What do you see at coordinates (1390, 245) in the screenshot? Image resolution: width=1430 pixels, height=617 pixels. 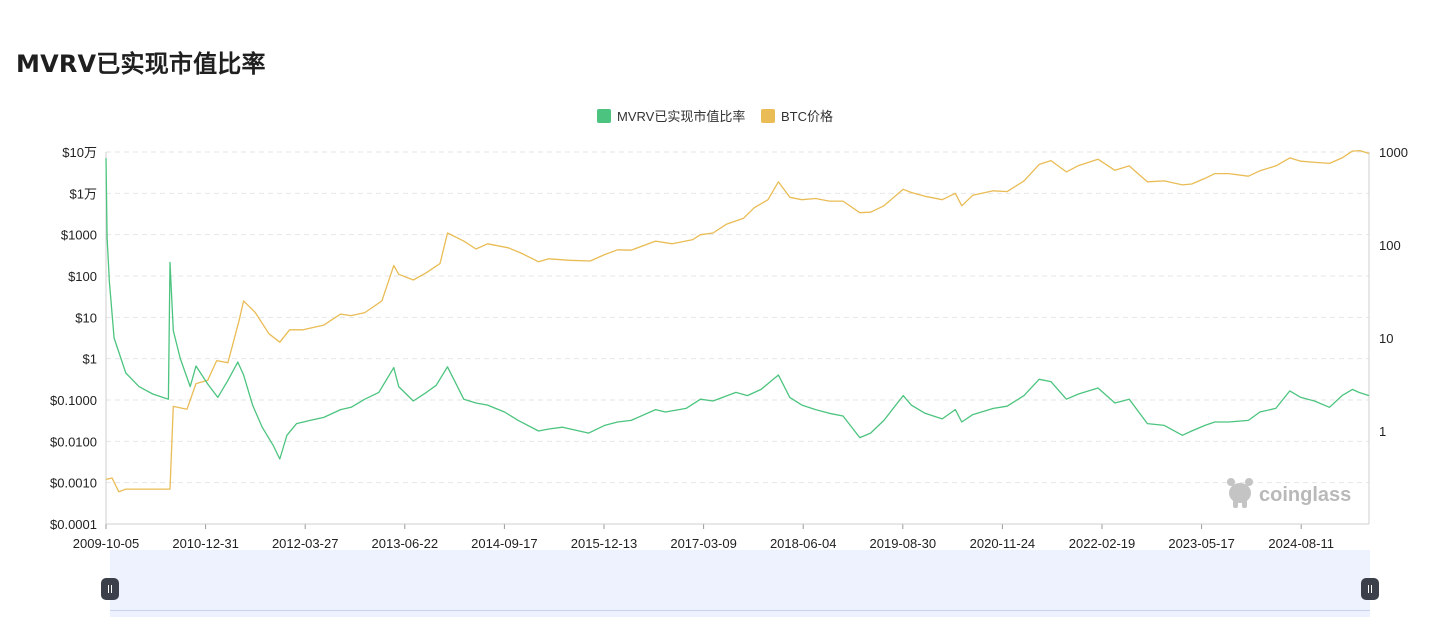 I see `right-axis-tick-label: 100` at bounding box center [1390, 245].